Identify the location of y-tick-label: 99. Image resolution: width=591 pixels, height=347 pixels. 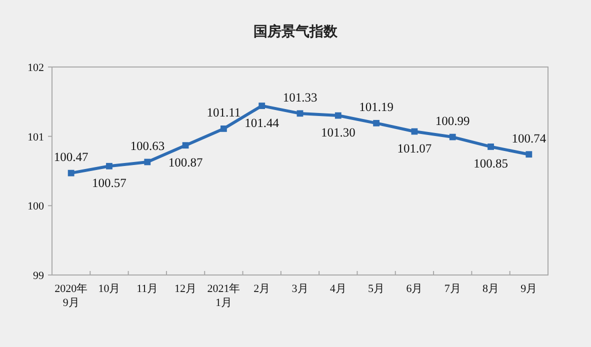
(38, 276).